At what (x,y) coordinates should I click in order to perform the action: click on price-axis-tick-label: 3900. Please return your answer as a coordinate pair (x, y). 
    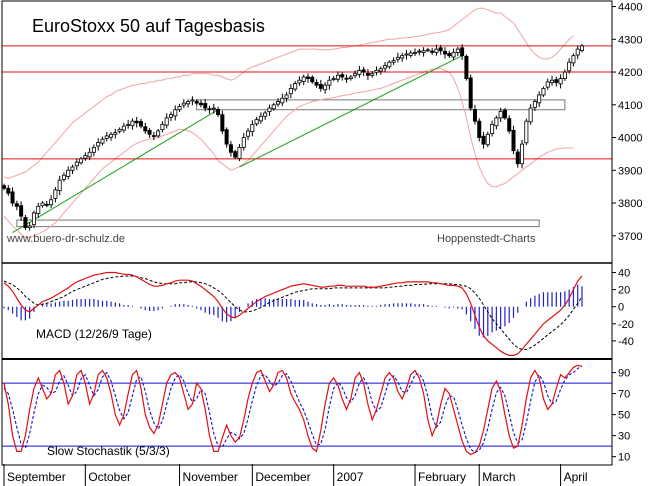
    Looking at the image, I should click on (630, 171).